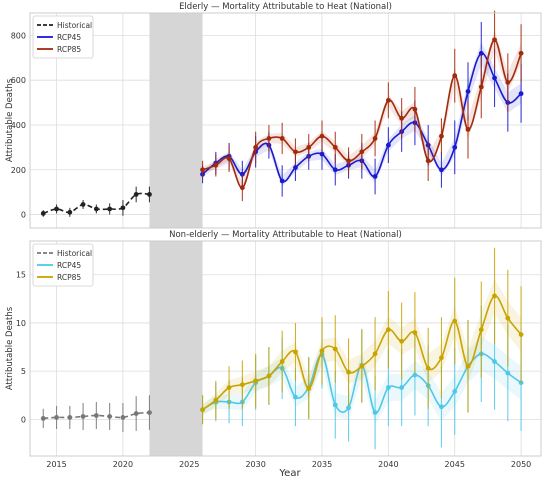 This screenshot has width=550, height=480. What do you see at coordinates (255, 464) in the screenshot?
I see `x-tick-label: 2030` at bounding box center [255, 464].